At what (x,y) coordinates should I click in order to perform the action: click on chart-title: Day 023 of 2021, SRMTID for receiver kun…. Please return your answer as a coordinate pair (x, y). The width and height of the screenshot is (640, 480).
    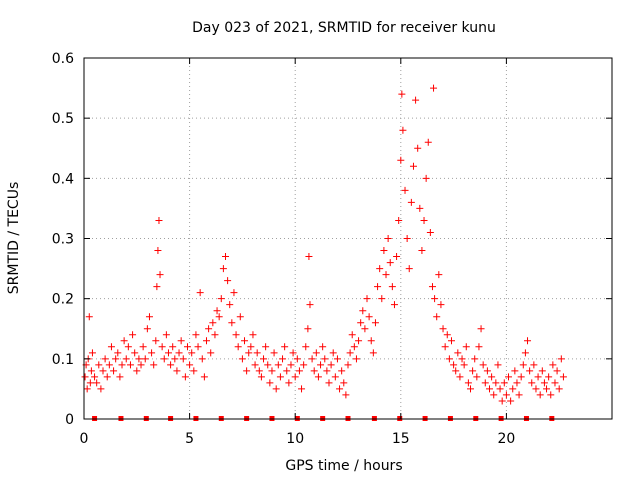
    Looking at the image, I should click on (344, 28).